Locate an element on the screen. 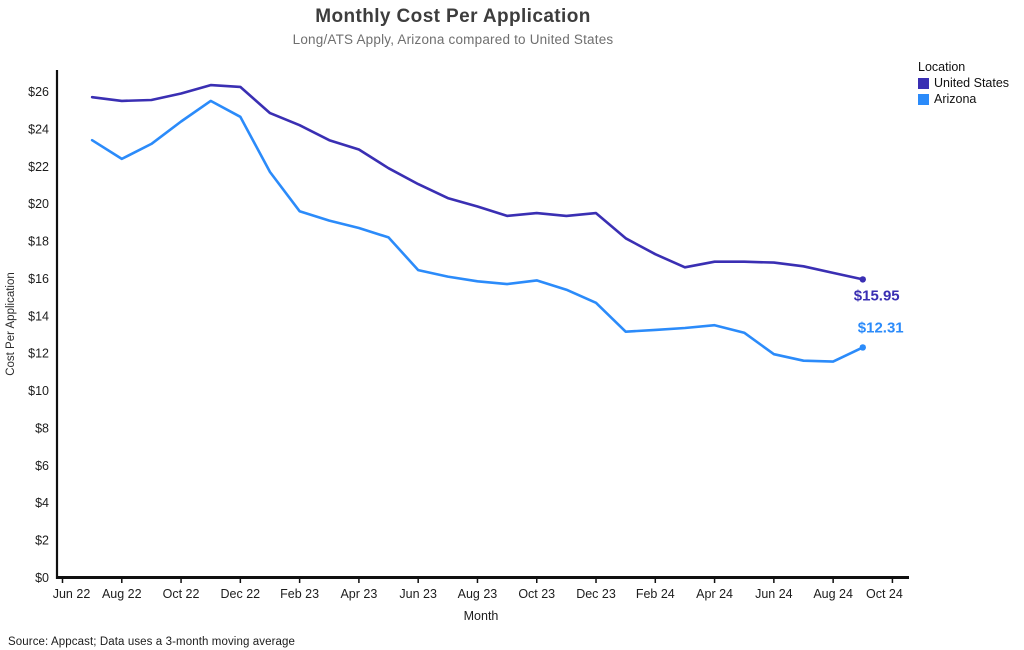 The height and width of the screenshot is (650, 1024). legend-swatch-united-states-icon is located at coordinates (923, 83).